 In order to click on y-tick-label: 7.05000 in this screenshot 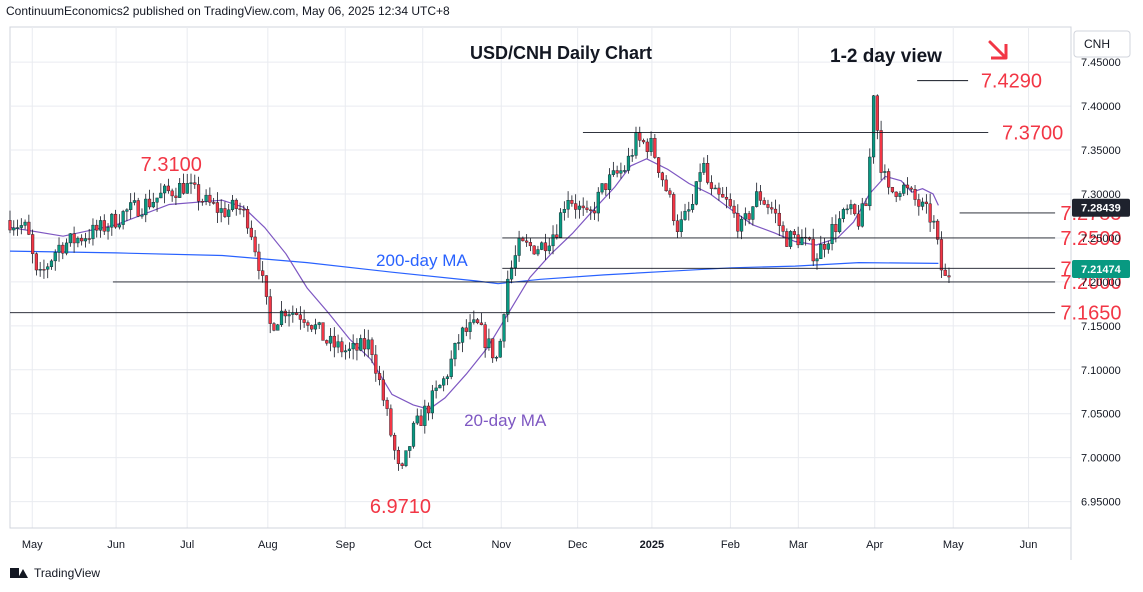, I will do `click(1101, 415)`.